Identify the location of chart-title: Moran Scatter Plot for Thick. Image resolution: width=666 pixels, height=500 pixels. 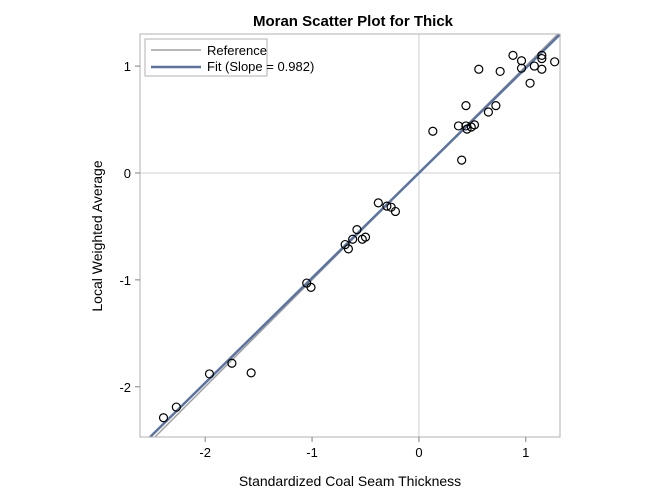
(353, 21).